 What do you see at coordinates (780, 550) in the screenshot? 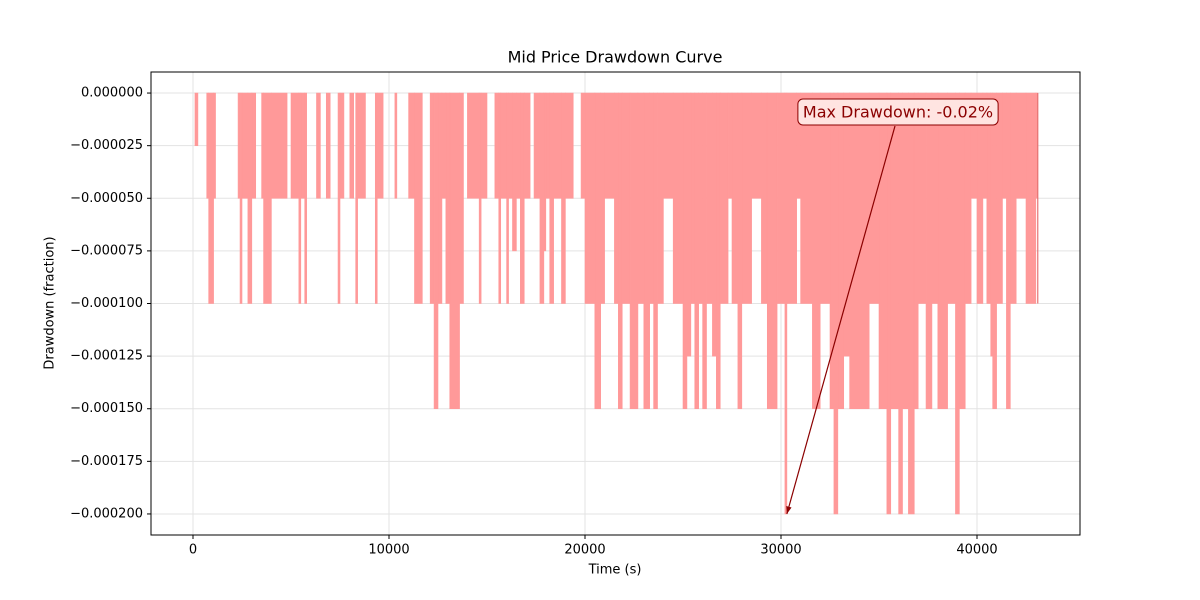
I see `x-tick-label: 30000` at bounding box center [780, 550].